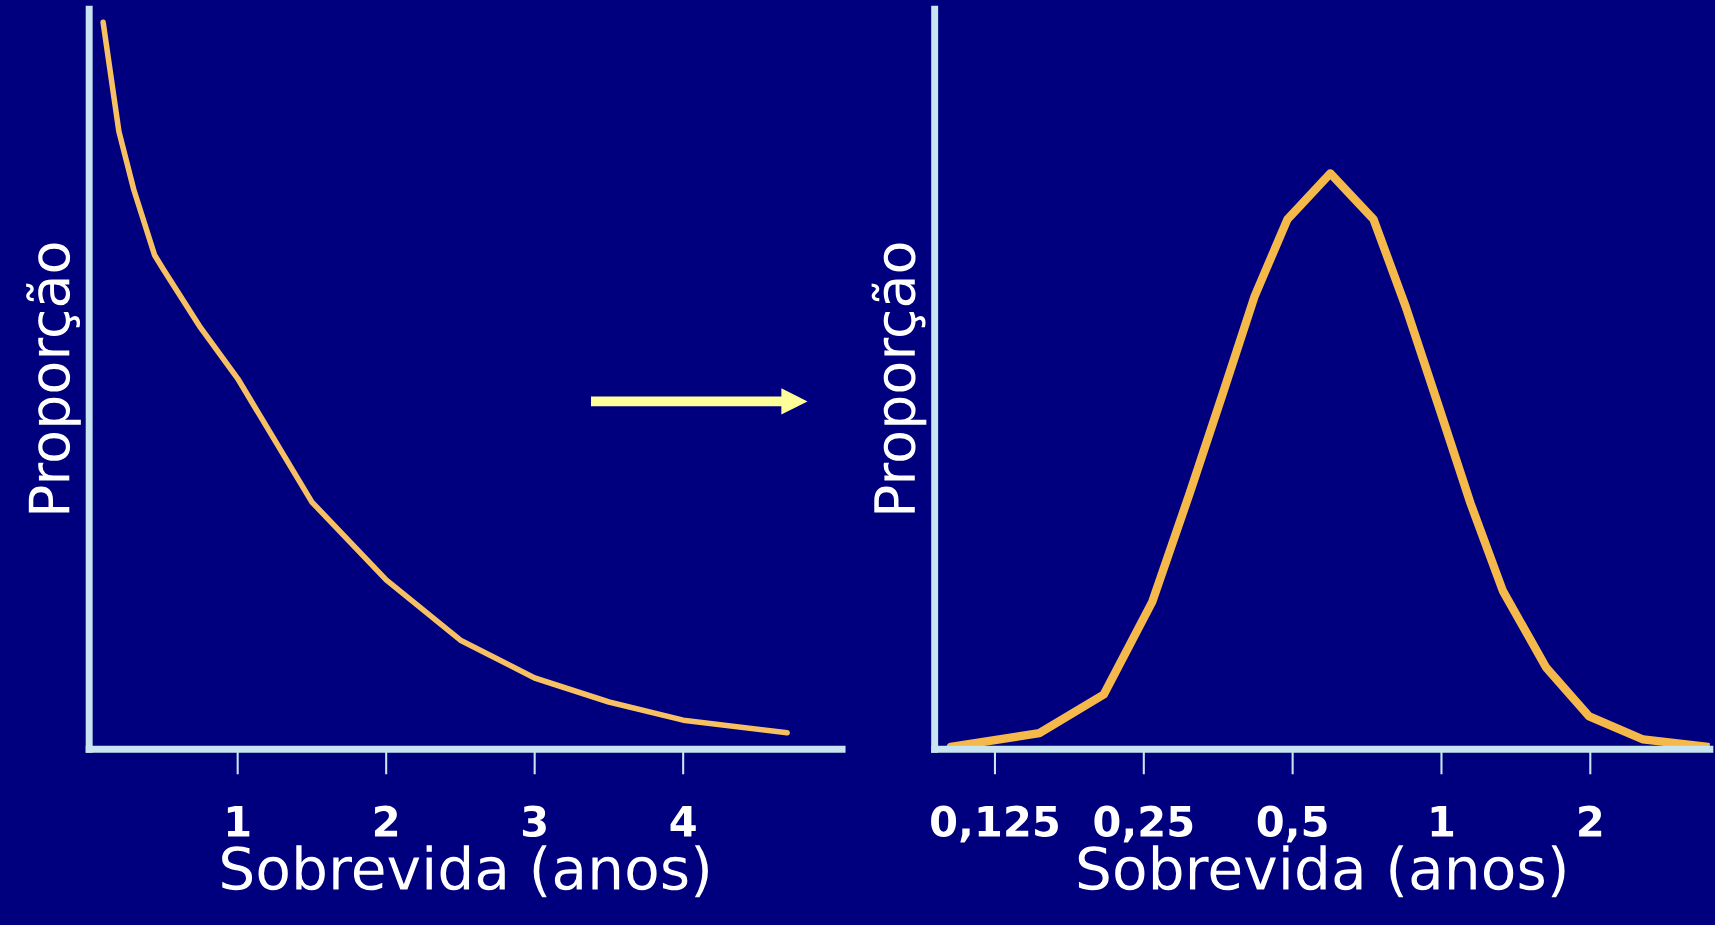 This screenshot has height=925, width=1715. Describe the element at coordinates (1143, 824) in the screenshot. I see `x-tick-label: 0,25` at that location.